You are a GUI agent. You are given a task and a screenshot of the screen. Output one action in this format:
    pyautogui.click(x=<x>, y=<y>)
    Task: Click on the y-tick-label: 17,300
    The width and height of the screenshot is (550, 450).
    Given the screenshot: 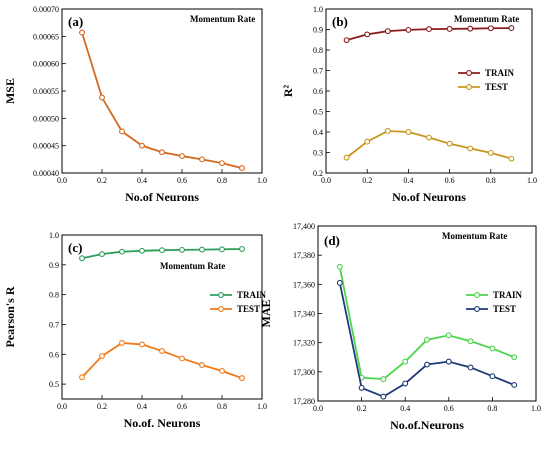 What is the action you would take?
    pyautogui.click(x=304, y=372)
    